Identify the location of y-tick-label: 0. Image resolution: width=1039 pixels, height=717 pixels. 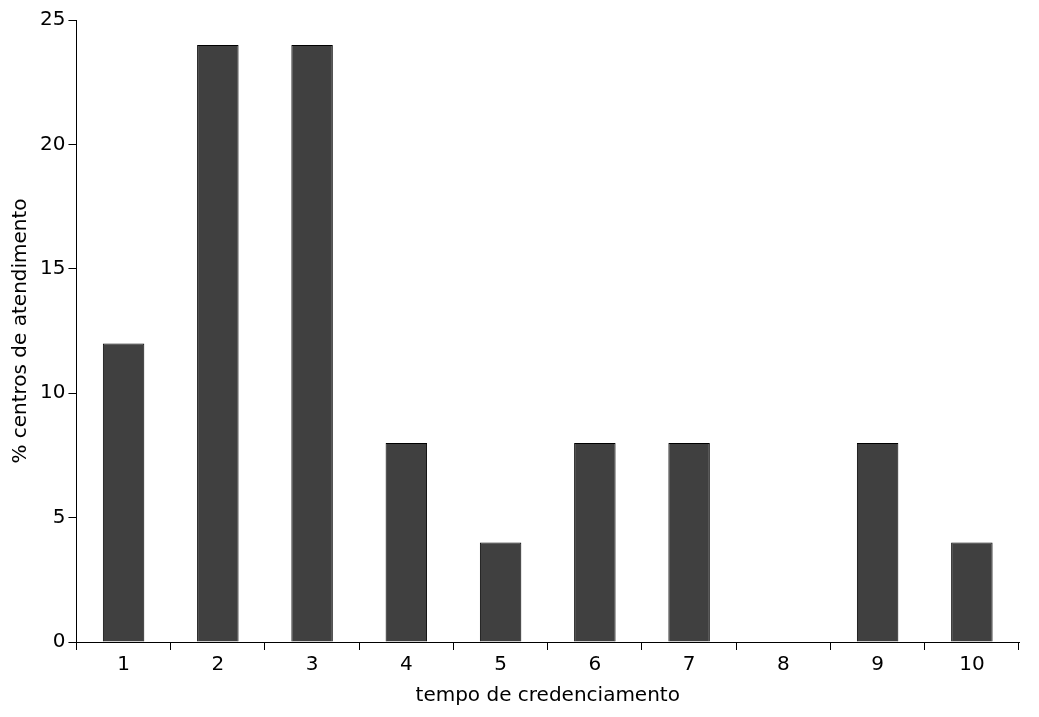
(59, 640).